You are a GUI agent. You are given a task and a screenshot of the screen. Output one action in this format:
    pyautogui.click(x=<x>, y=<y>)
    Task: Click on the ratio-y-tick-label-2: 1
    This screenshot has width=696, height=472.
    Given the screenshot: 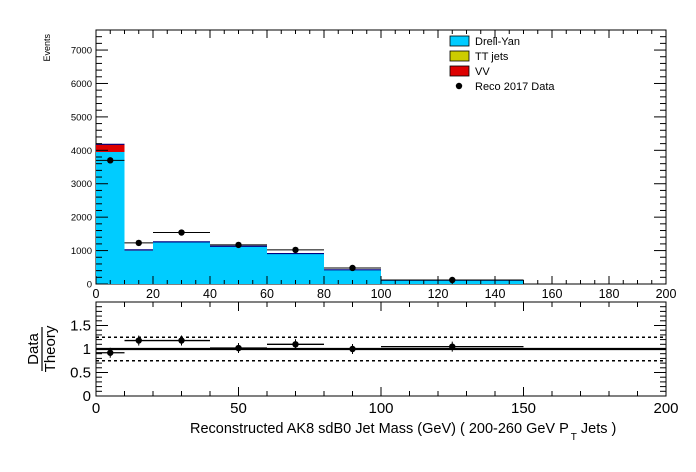 What is the action you would take?
    pyautogui.click(x=87, y=349)
    